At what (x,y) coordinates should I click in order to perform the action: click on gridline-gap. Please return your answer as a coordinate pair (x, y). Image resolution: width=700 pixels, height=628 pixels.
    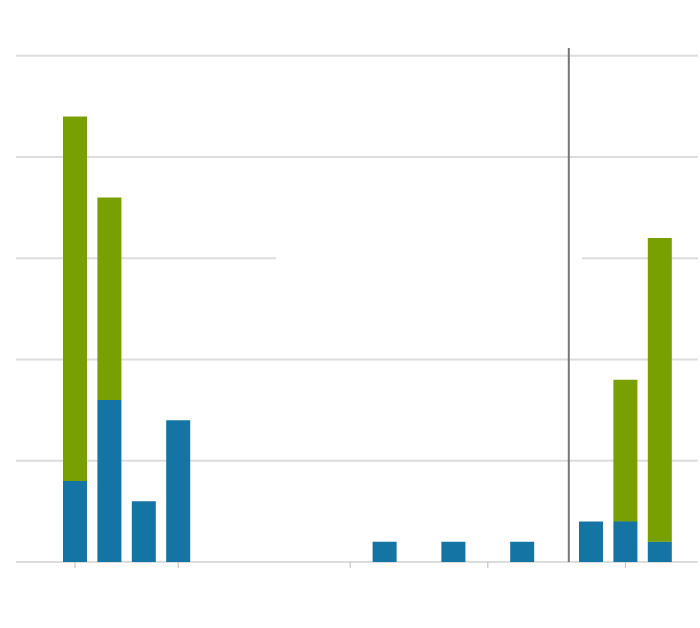
    Looking at the image, I should click on (429, 258).